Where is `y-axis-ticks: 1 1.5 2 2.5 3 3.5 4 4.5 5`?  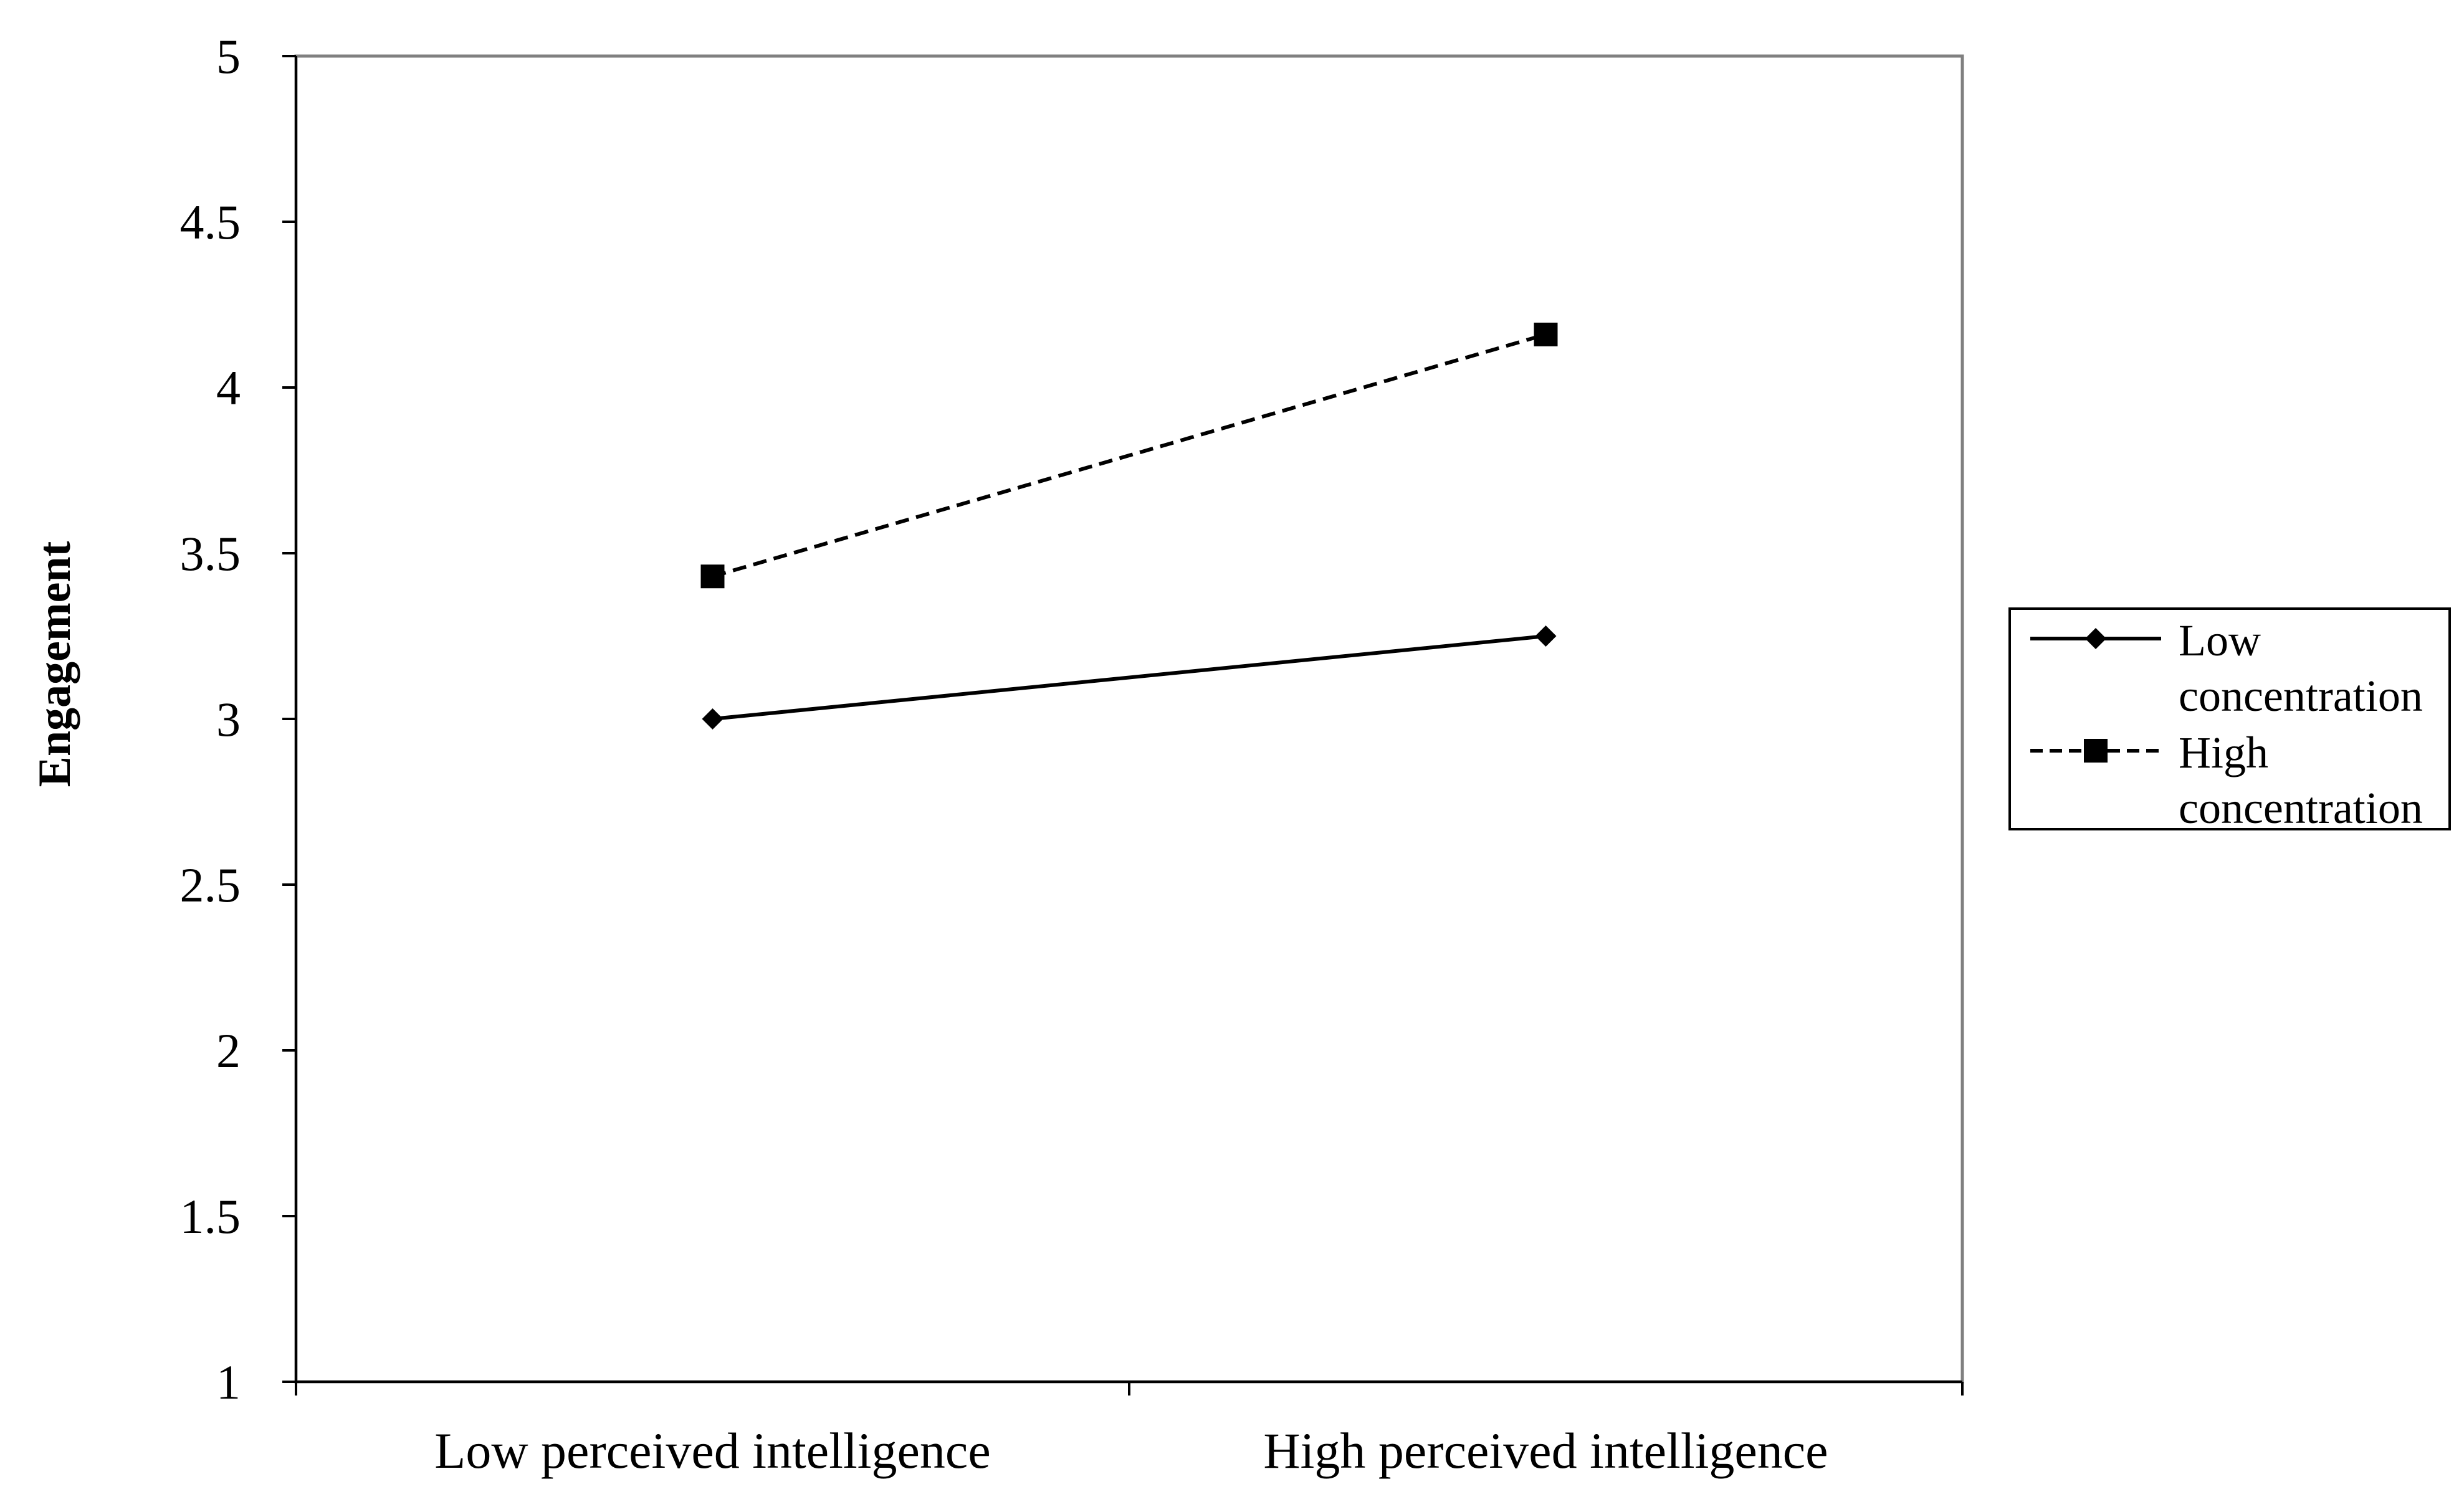 y-axis-ticks: 1 1.5 2 2.5 3 3.5 4 4.5 5 is located at coordinates (238, 719).